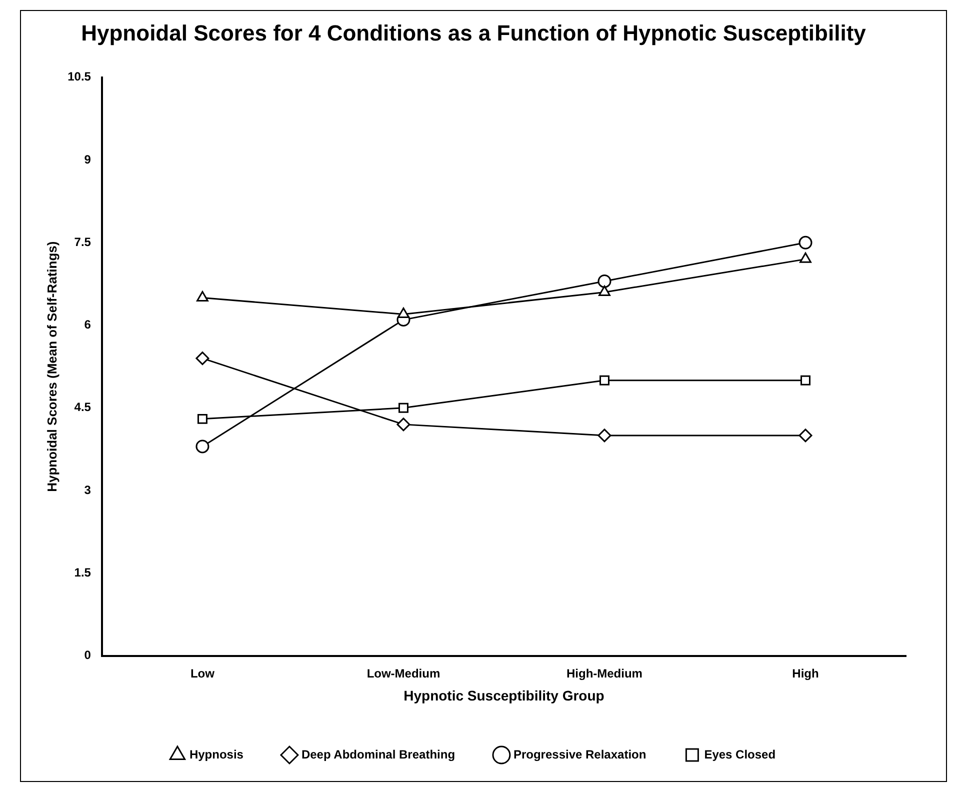  I want to click on legend-label: Deep Abdominal Breathing, so click(378, 754).